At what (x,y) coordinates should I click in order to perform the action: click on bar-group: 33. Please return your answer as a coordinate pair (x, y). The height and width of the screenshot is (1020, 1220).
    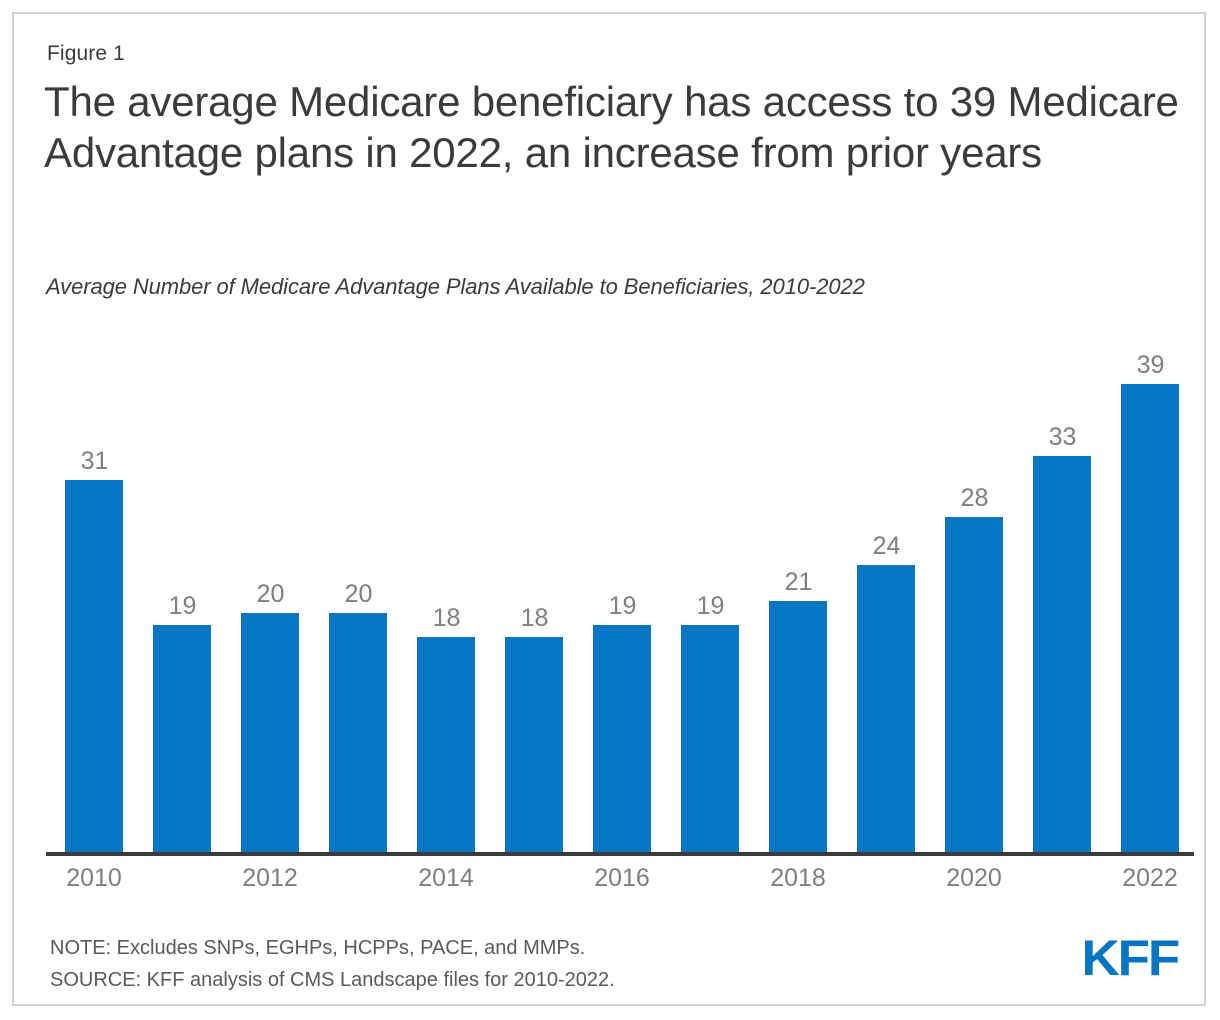
    Looking at the image, I should click on (1062, 594).